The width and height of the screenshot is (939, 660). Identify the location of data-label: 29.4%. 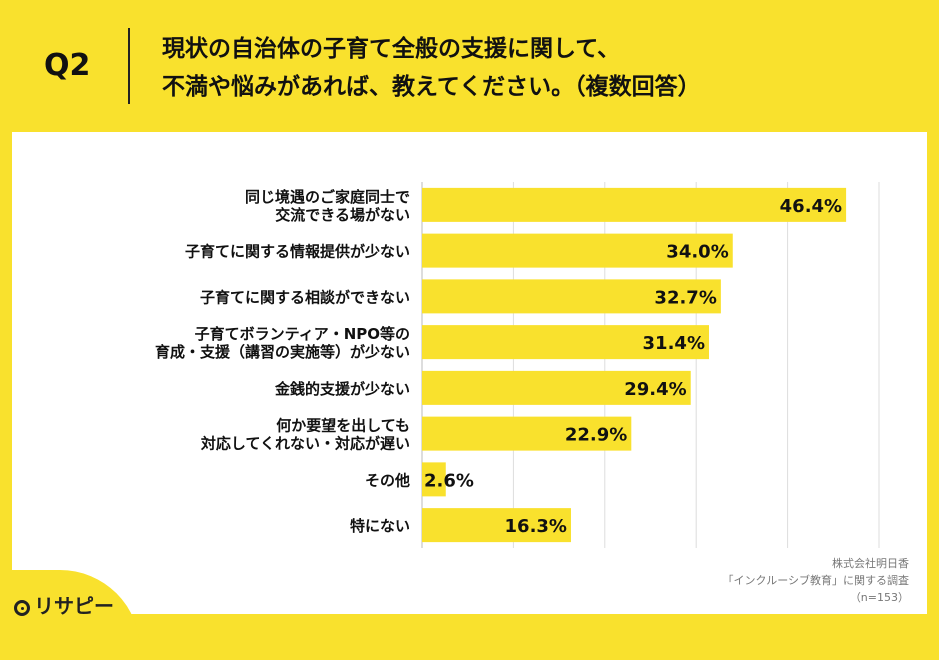
(655, 389).